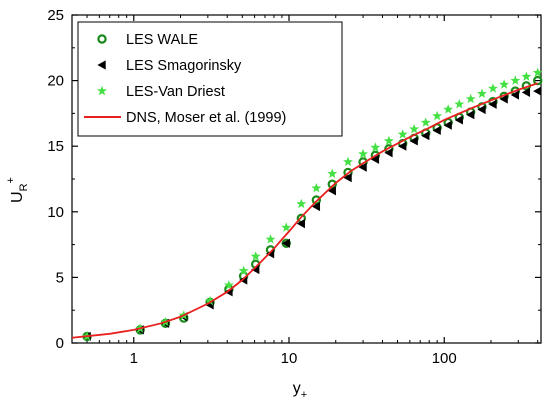 This screenshot has width=550, height=408. What do you see at coordinates (206, 118) in the screenshot?
I see `legend-label: DNS, Moser et al. (1999)` at bounding box center [206, 118].